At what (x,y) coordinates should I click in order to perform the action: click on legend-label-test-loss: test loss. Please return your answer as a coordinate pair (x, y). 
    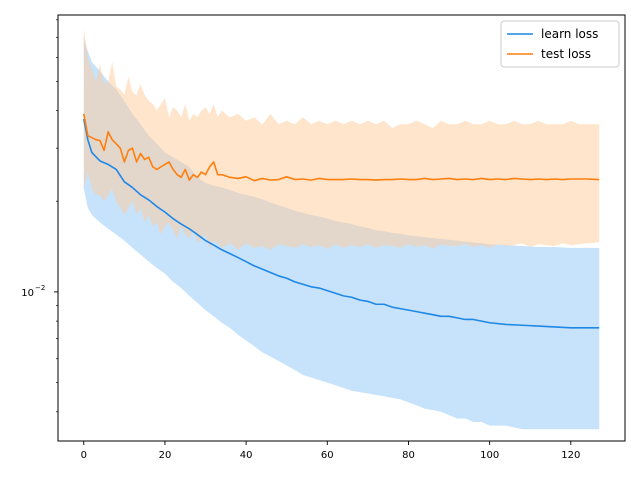
    Looking at the image, I should click on (566, 54).